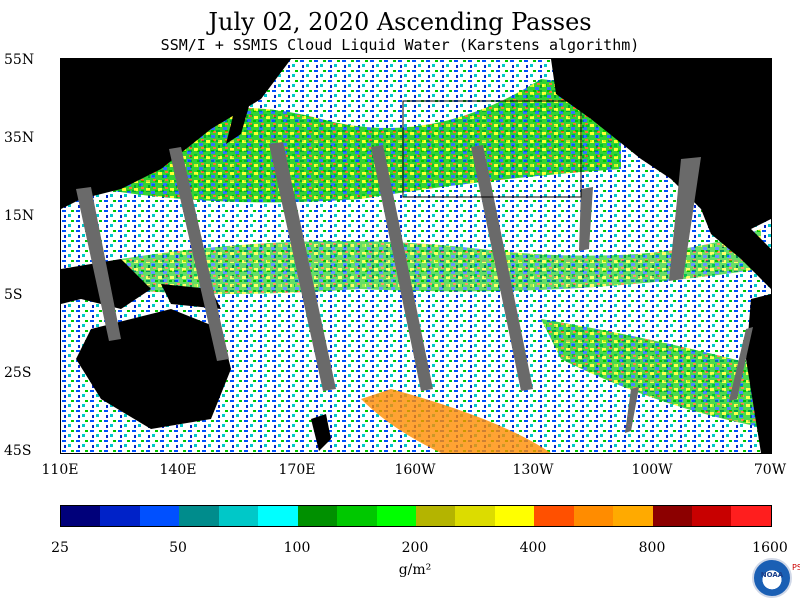 The width and height of the screenshot is (800, 600). I want to click on asia-landmass, so click(176, 134).